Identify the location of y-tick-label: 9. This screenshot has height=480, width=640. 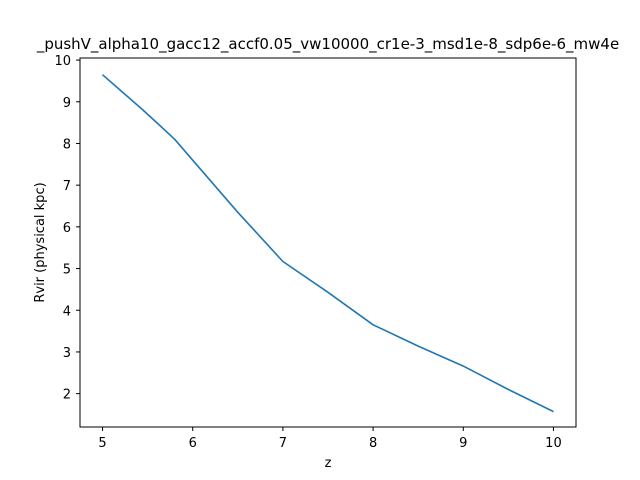
(67, 103).